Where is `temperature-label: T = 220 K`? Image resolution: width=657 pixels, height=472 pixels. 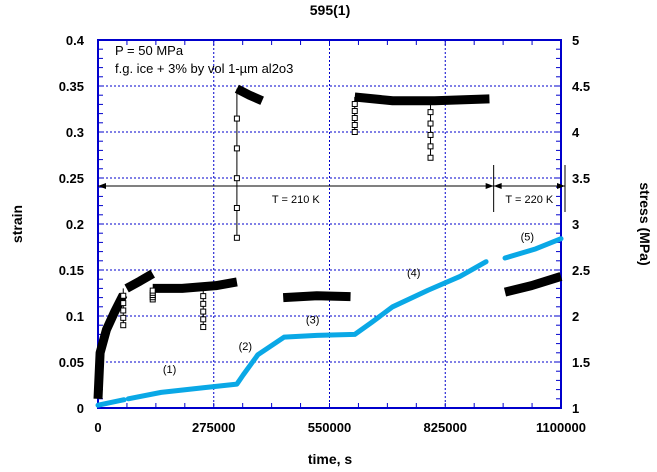
temperature-label: T = 220 K is located at coordinates (529, 200).